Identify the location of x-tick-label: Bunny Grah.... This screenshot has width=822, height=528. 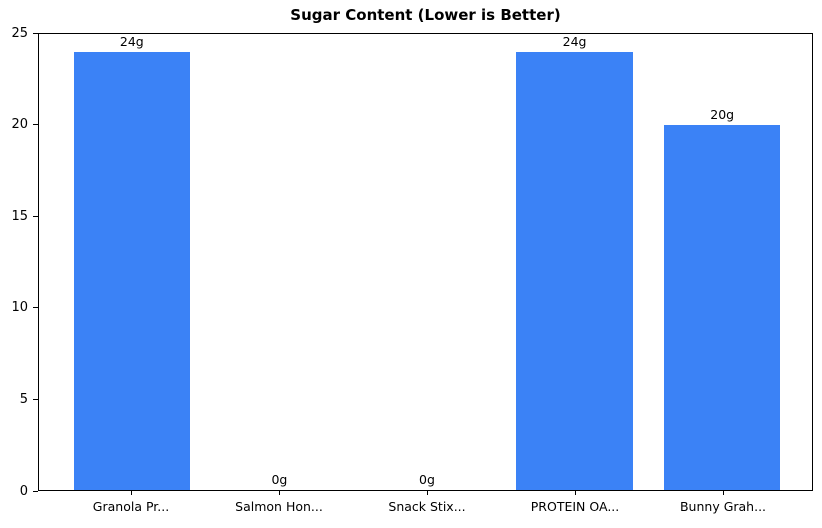
(723, 506).